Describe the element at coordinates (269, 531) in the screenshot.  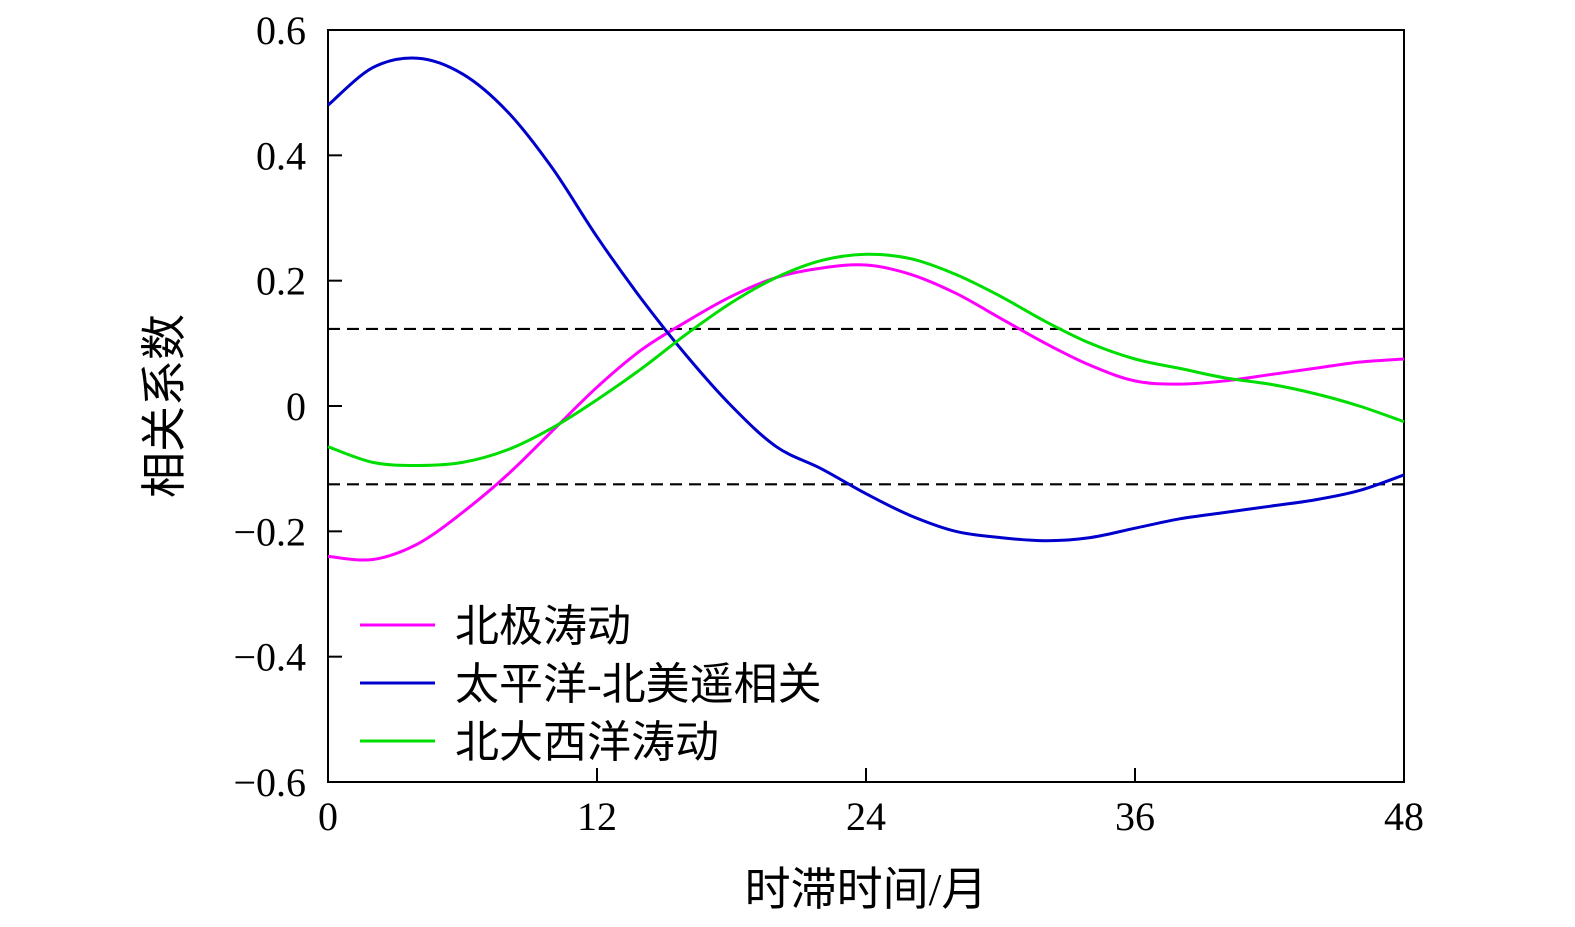
I see `y-tick-label-4: −0.2` at that location.